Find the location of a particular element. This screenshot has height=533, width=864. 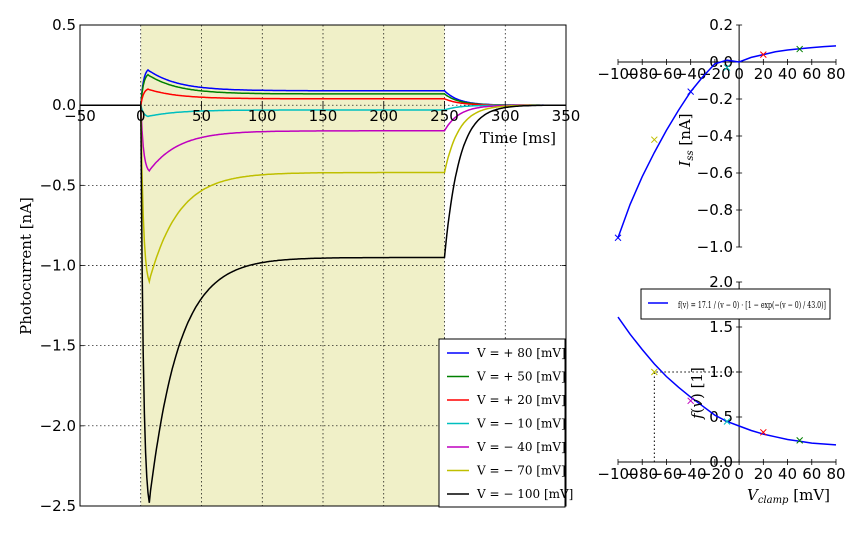

legend-entry: V = − 100 [mV] is located at coordinates (524, 494).